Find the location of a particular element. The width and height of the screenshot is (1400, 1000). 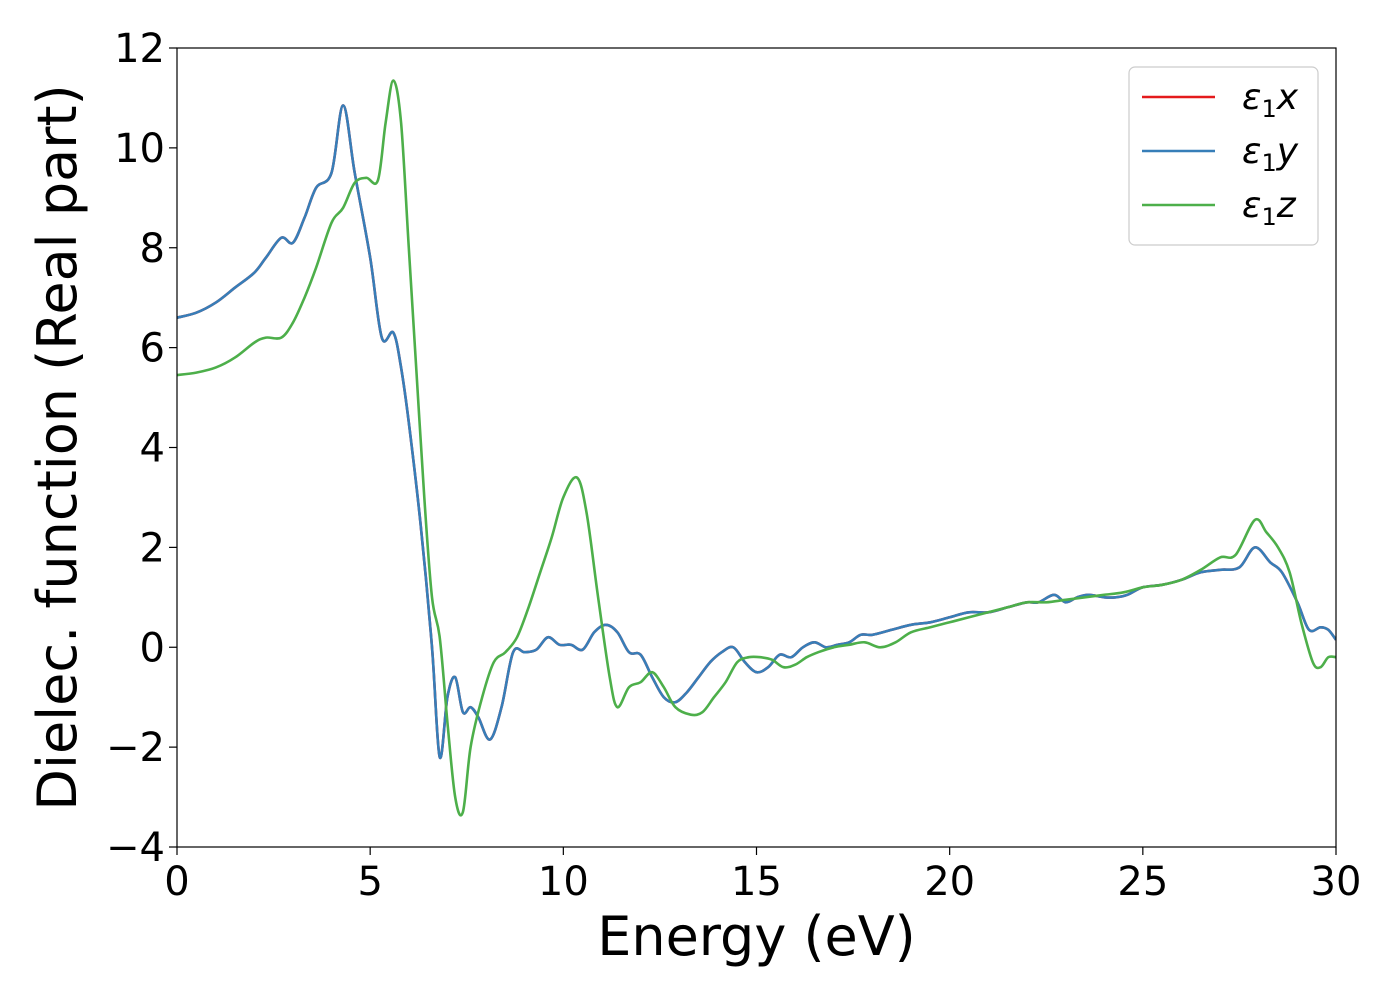

x-tick-label: 15 is located at coordinates (756, 882).